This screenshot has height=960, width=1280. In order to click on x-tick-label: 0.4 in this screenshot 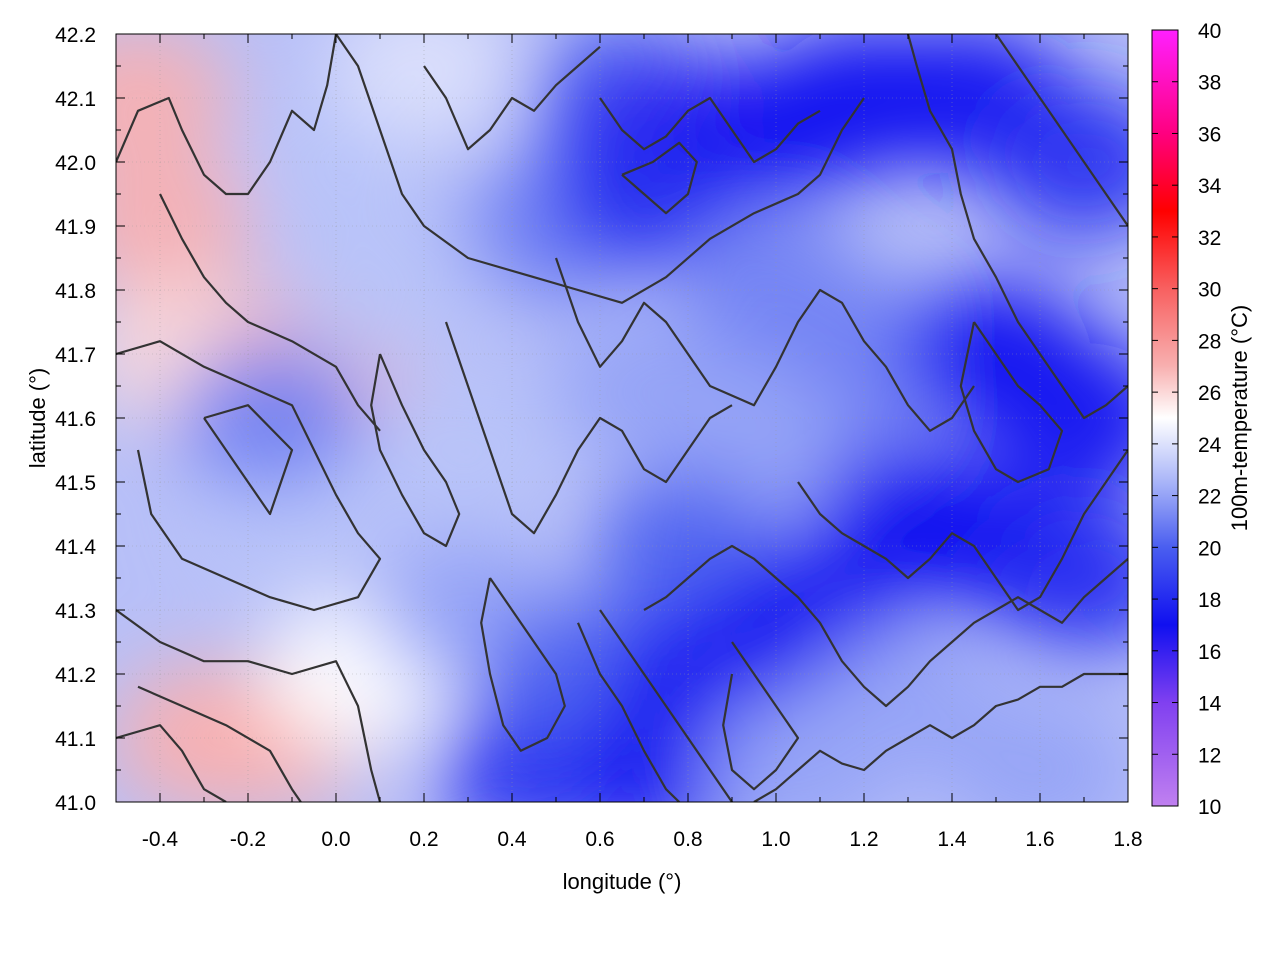, I will do `click(512, 839)`.